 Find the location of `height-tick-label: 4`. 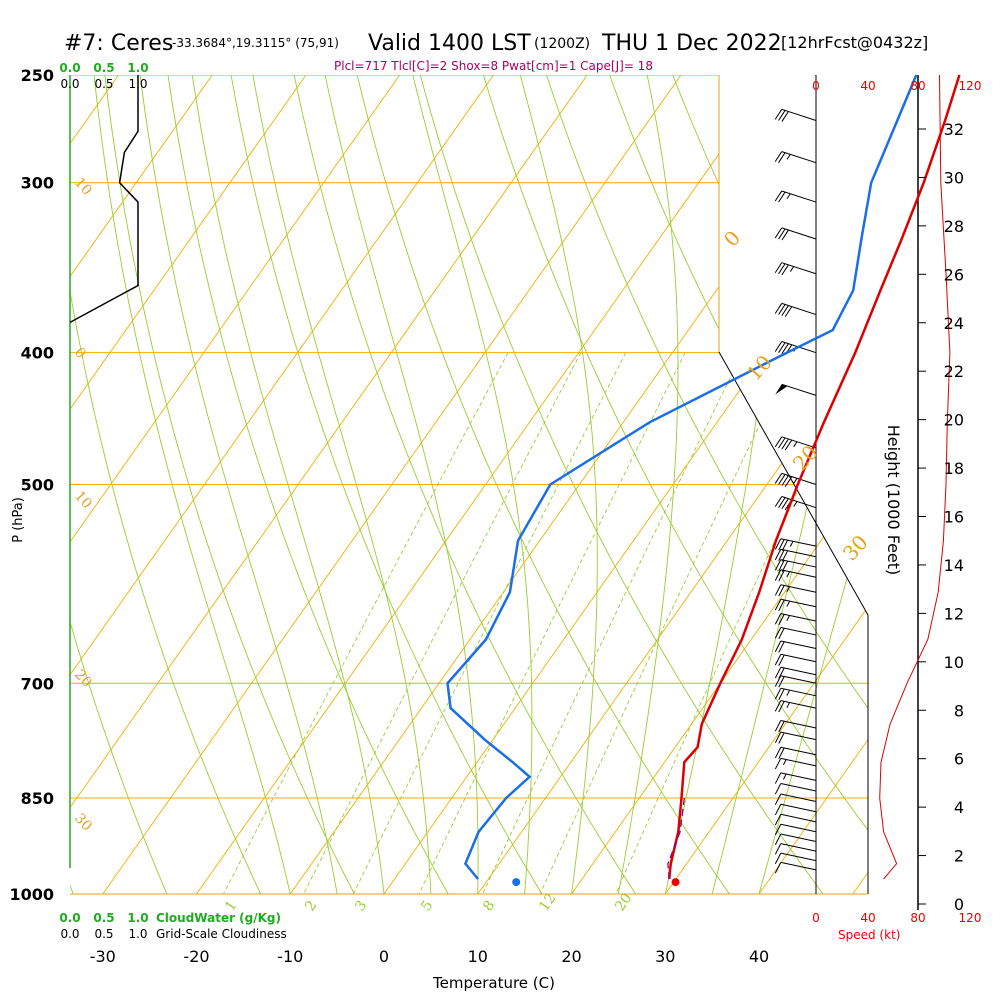

height-tick-label: 4 is located at coordinates (959, 807).